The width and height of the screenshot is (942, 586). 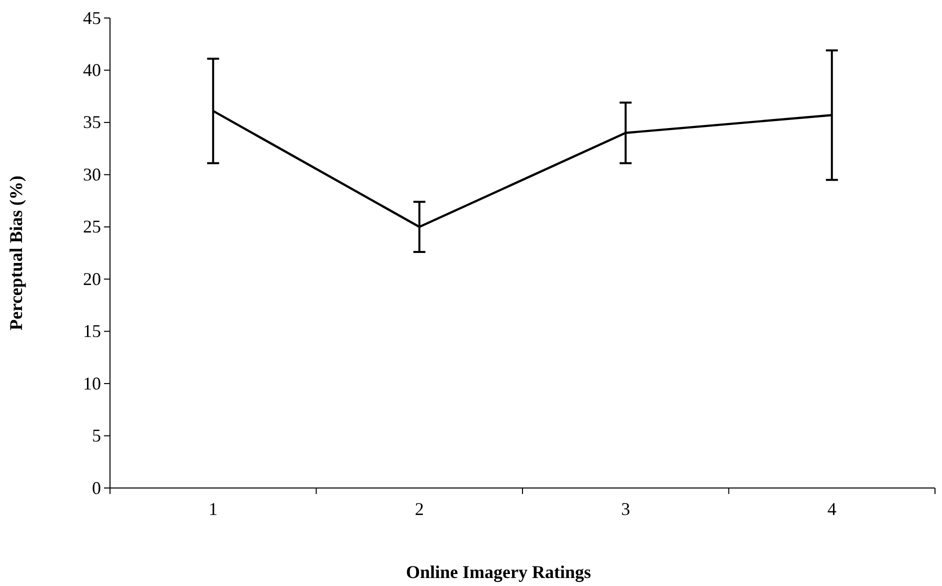 What do you see at coordinates (92, 174) in the screenshot?
I see `y-tick-label: 30` at bounding box center [92, 174].